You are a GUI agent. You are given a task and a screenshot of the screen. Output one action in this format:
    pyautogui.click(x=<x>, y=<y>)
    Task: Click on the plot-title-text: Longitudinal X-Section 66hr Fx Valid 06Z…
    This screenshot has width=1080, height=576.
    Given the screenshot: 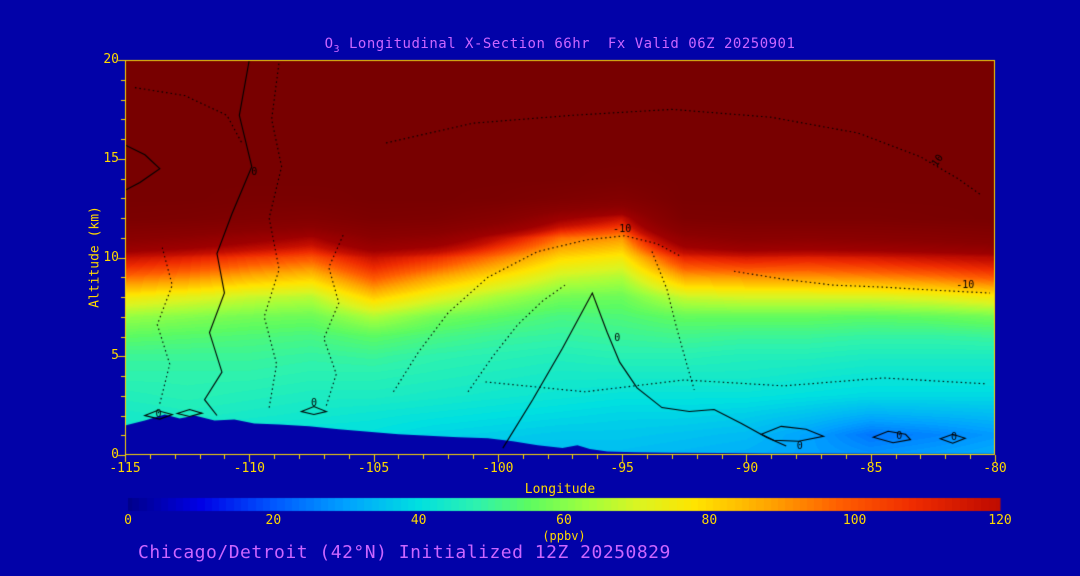 What is the action you would take?
    pyautogui.click(x=568, y=44)
    